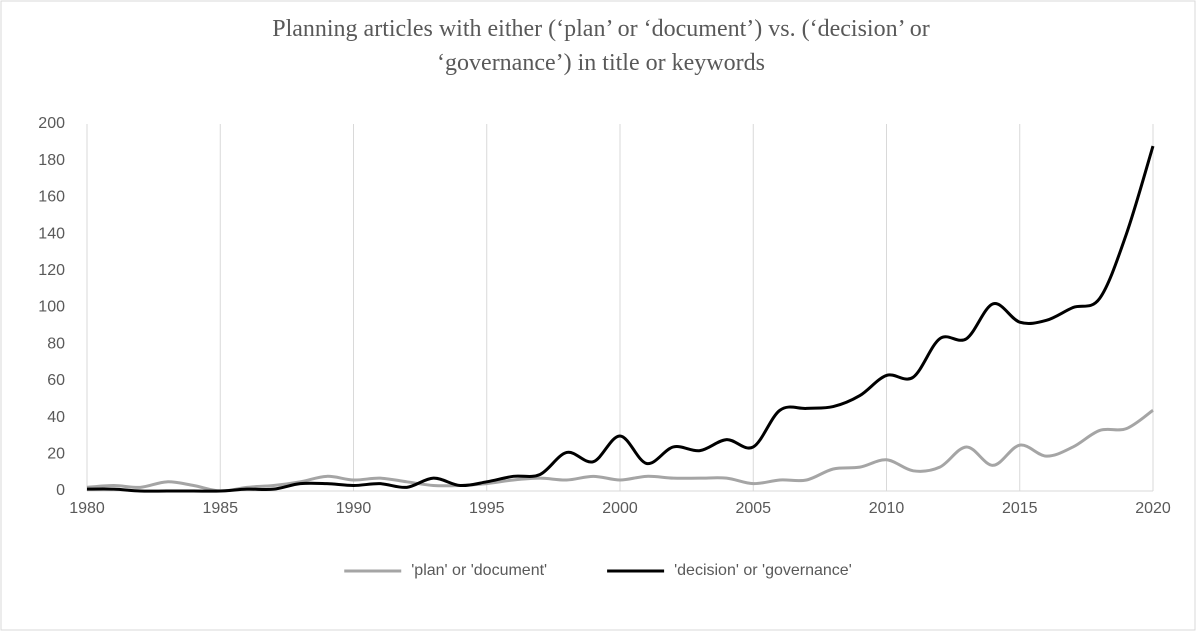 This screenshot has height=637, width=1202. Describe the element at coordinates (51, 307) in the screenshot. I see `y-tick-label: 100` at that location.